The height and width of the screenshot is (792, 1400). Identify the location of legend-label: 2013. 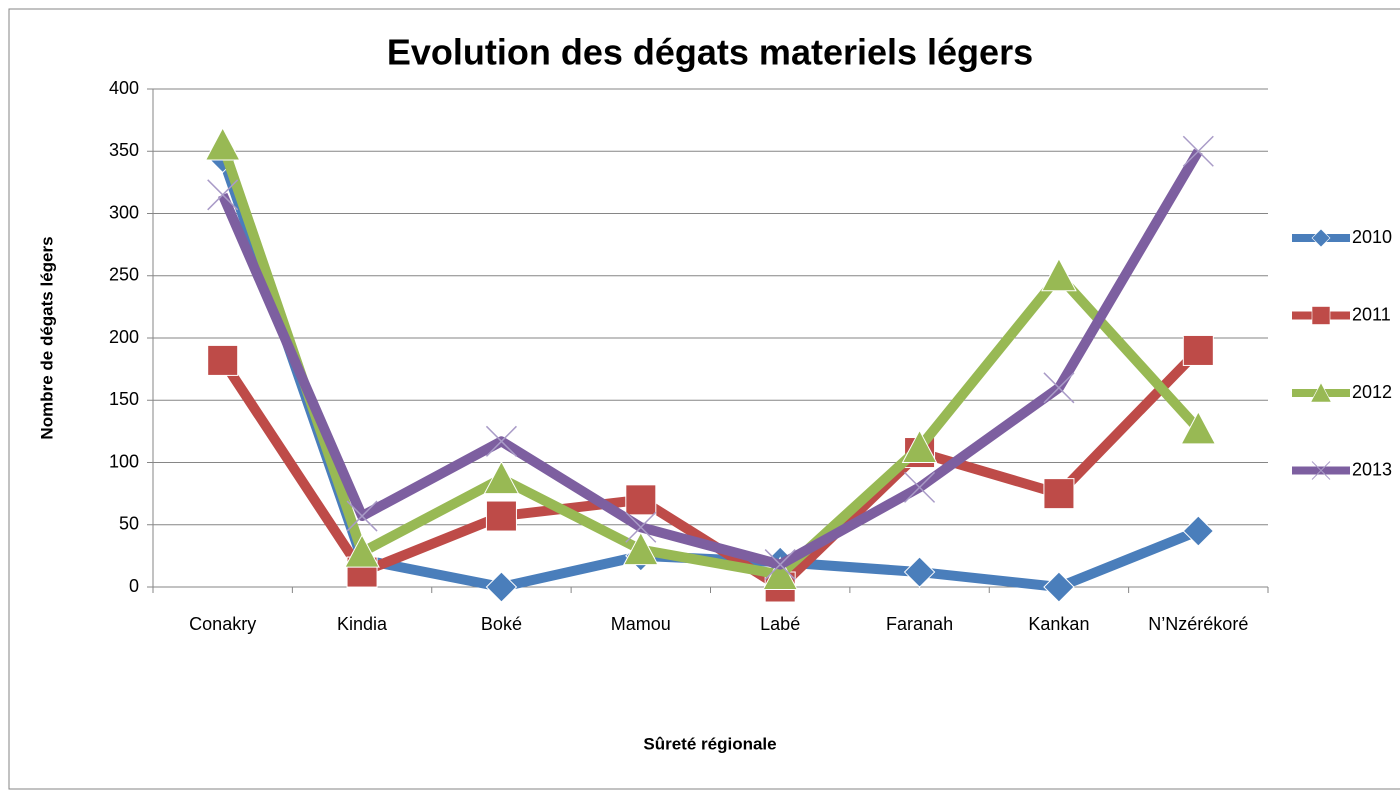
(1372, 469).